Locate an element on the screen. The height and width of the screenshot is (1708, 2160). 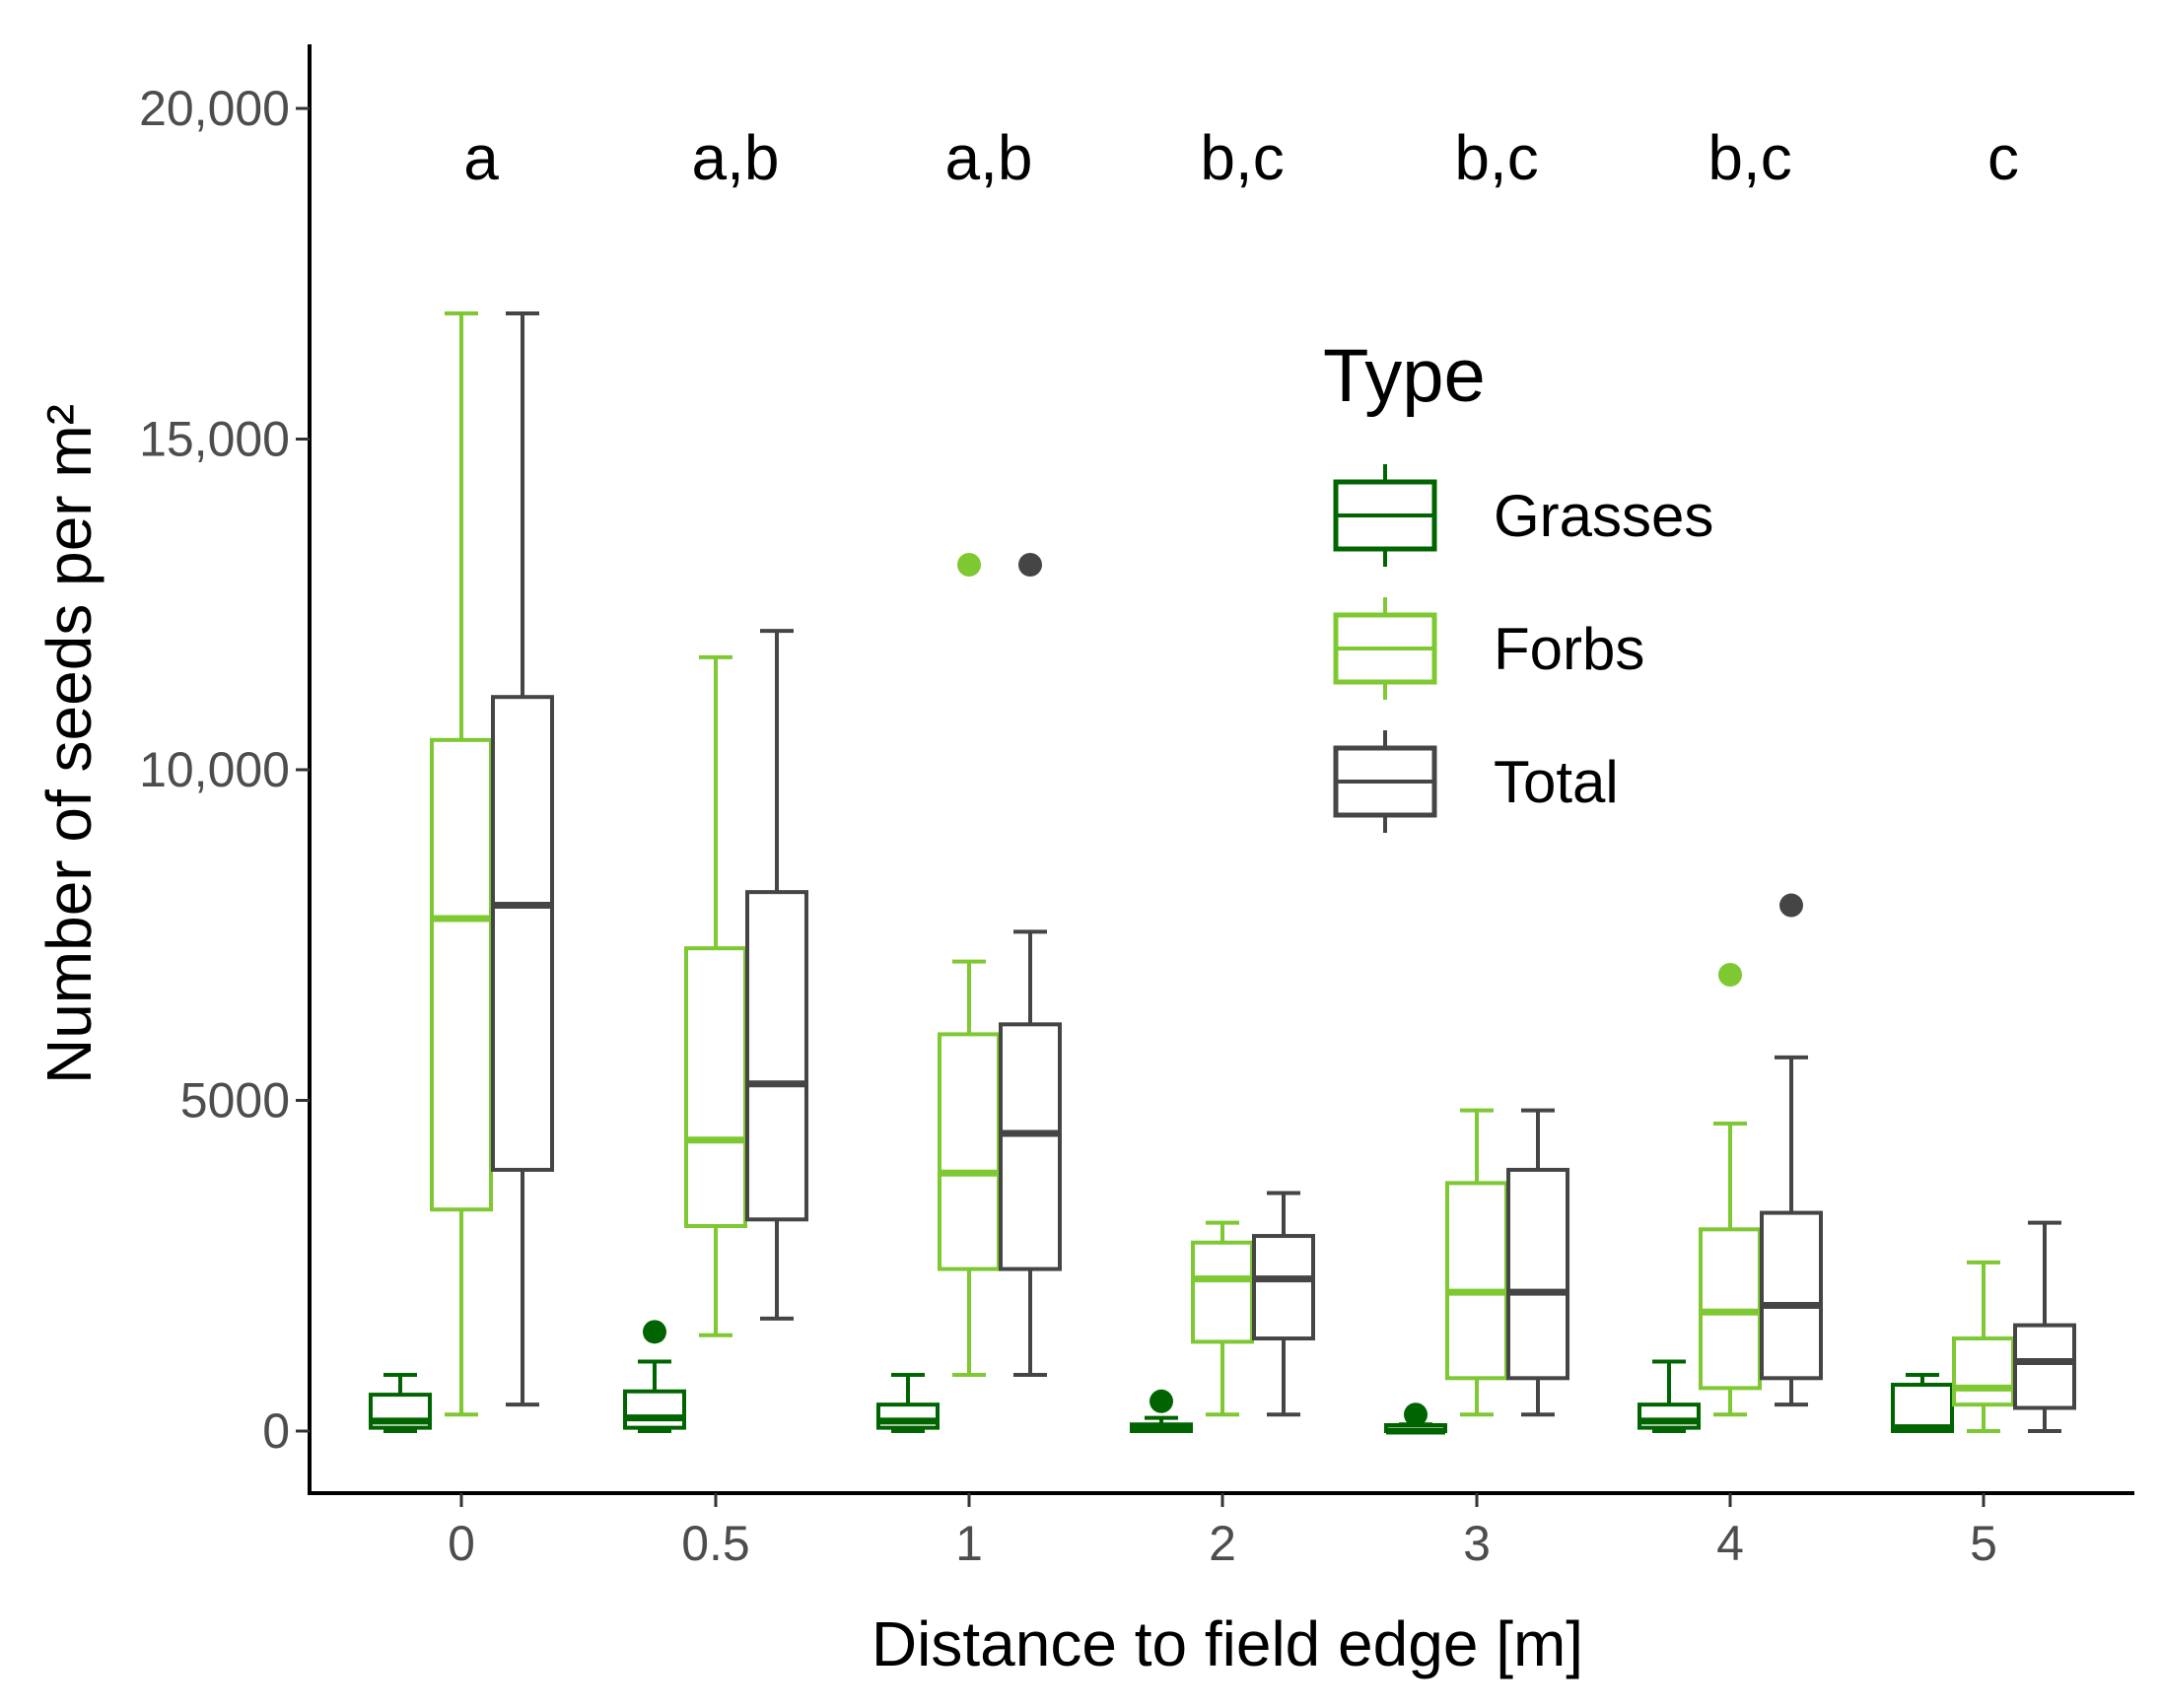
box-forbs-0.5 is located at coordinates (716, 995).